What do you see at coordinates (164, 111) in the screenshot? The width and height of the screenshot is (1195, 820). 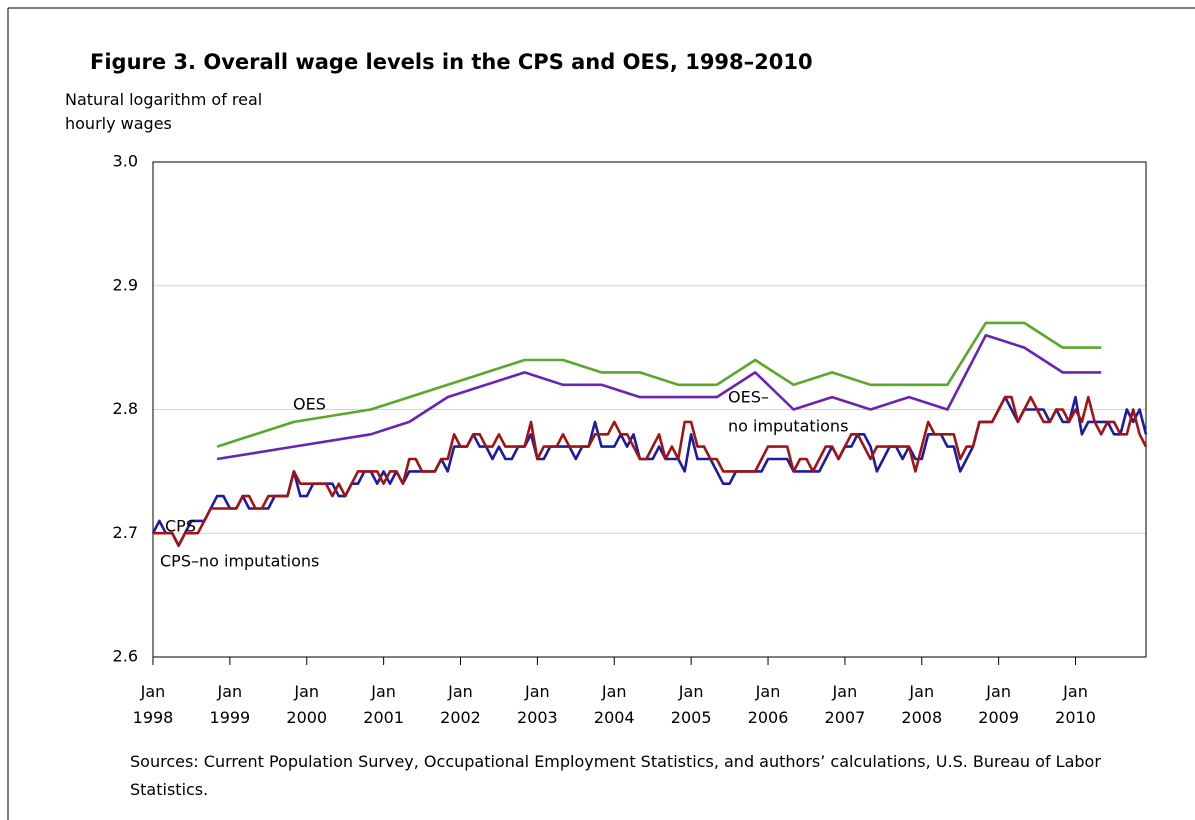 I see `y-axis-label: Natural logarithm of real hourly wages` at bounding box center [164, 111].